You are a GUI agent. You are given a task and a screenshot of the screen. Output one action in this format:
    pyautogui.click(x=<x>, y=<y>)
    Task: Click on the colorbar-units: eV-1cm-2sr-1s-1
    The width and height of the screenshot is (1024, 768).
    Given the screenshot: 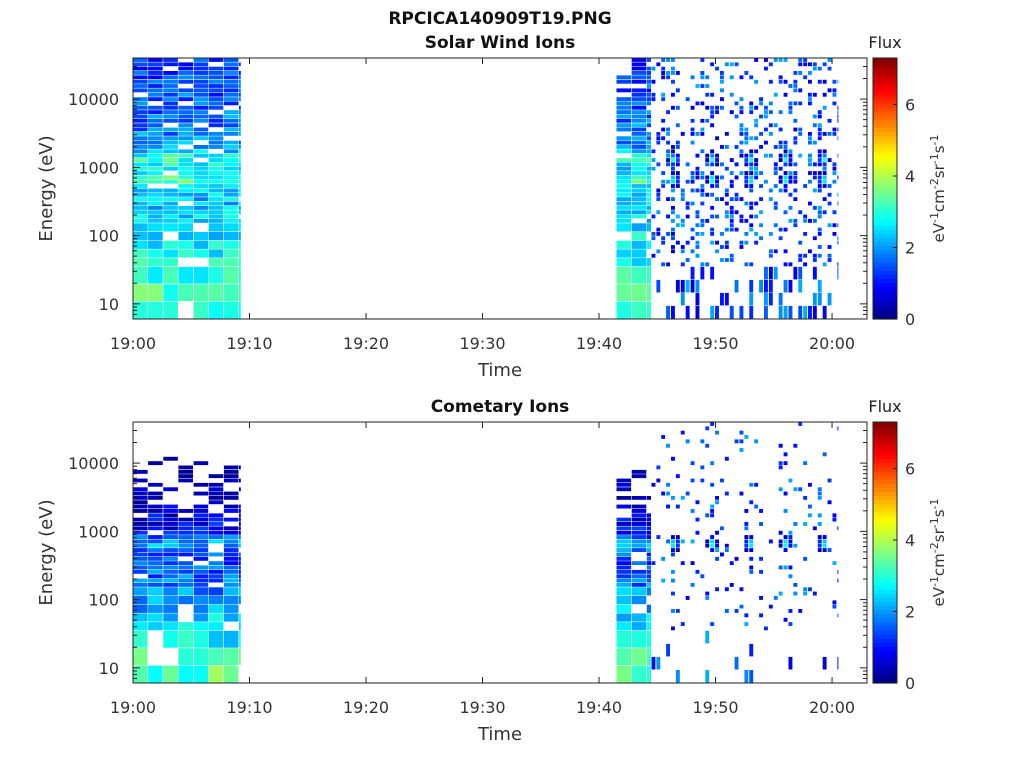 What is the action you would take?
    pyautogui.click(x=938, y=552)
    